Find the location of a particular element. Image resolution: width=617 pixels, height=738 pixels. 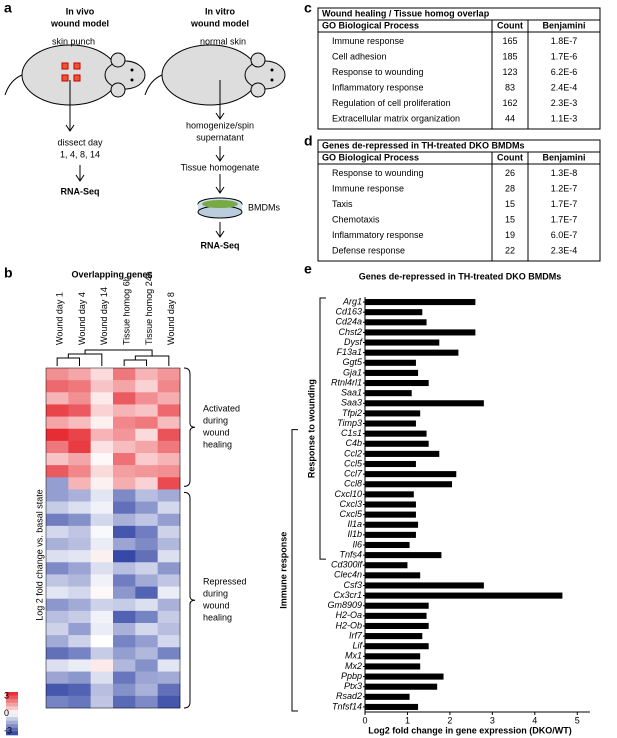

bracket is located at coordinates (189, 600).